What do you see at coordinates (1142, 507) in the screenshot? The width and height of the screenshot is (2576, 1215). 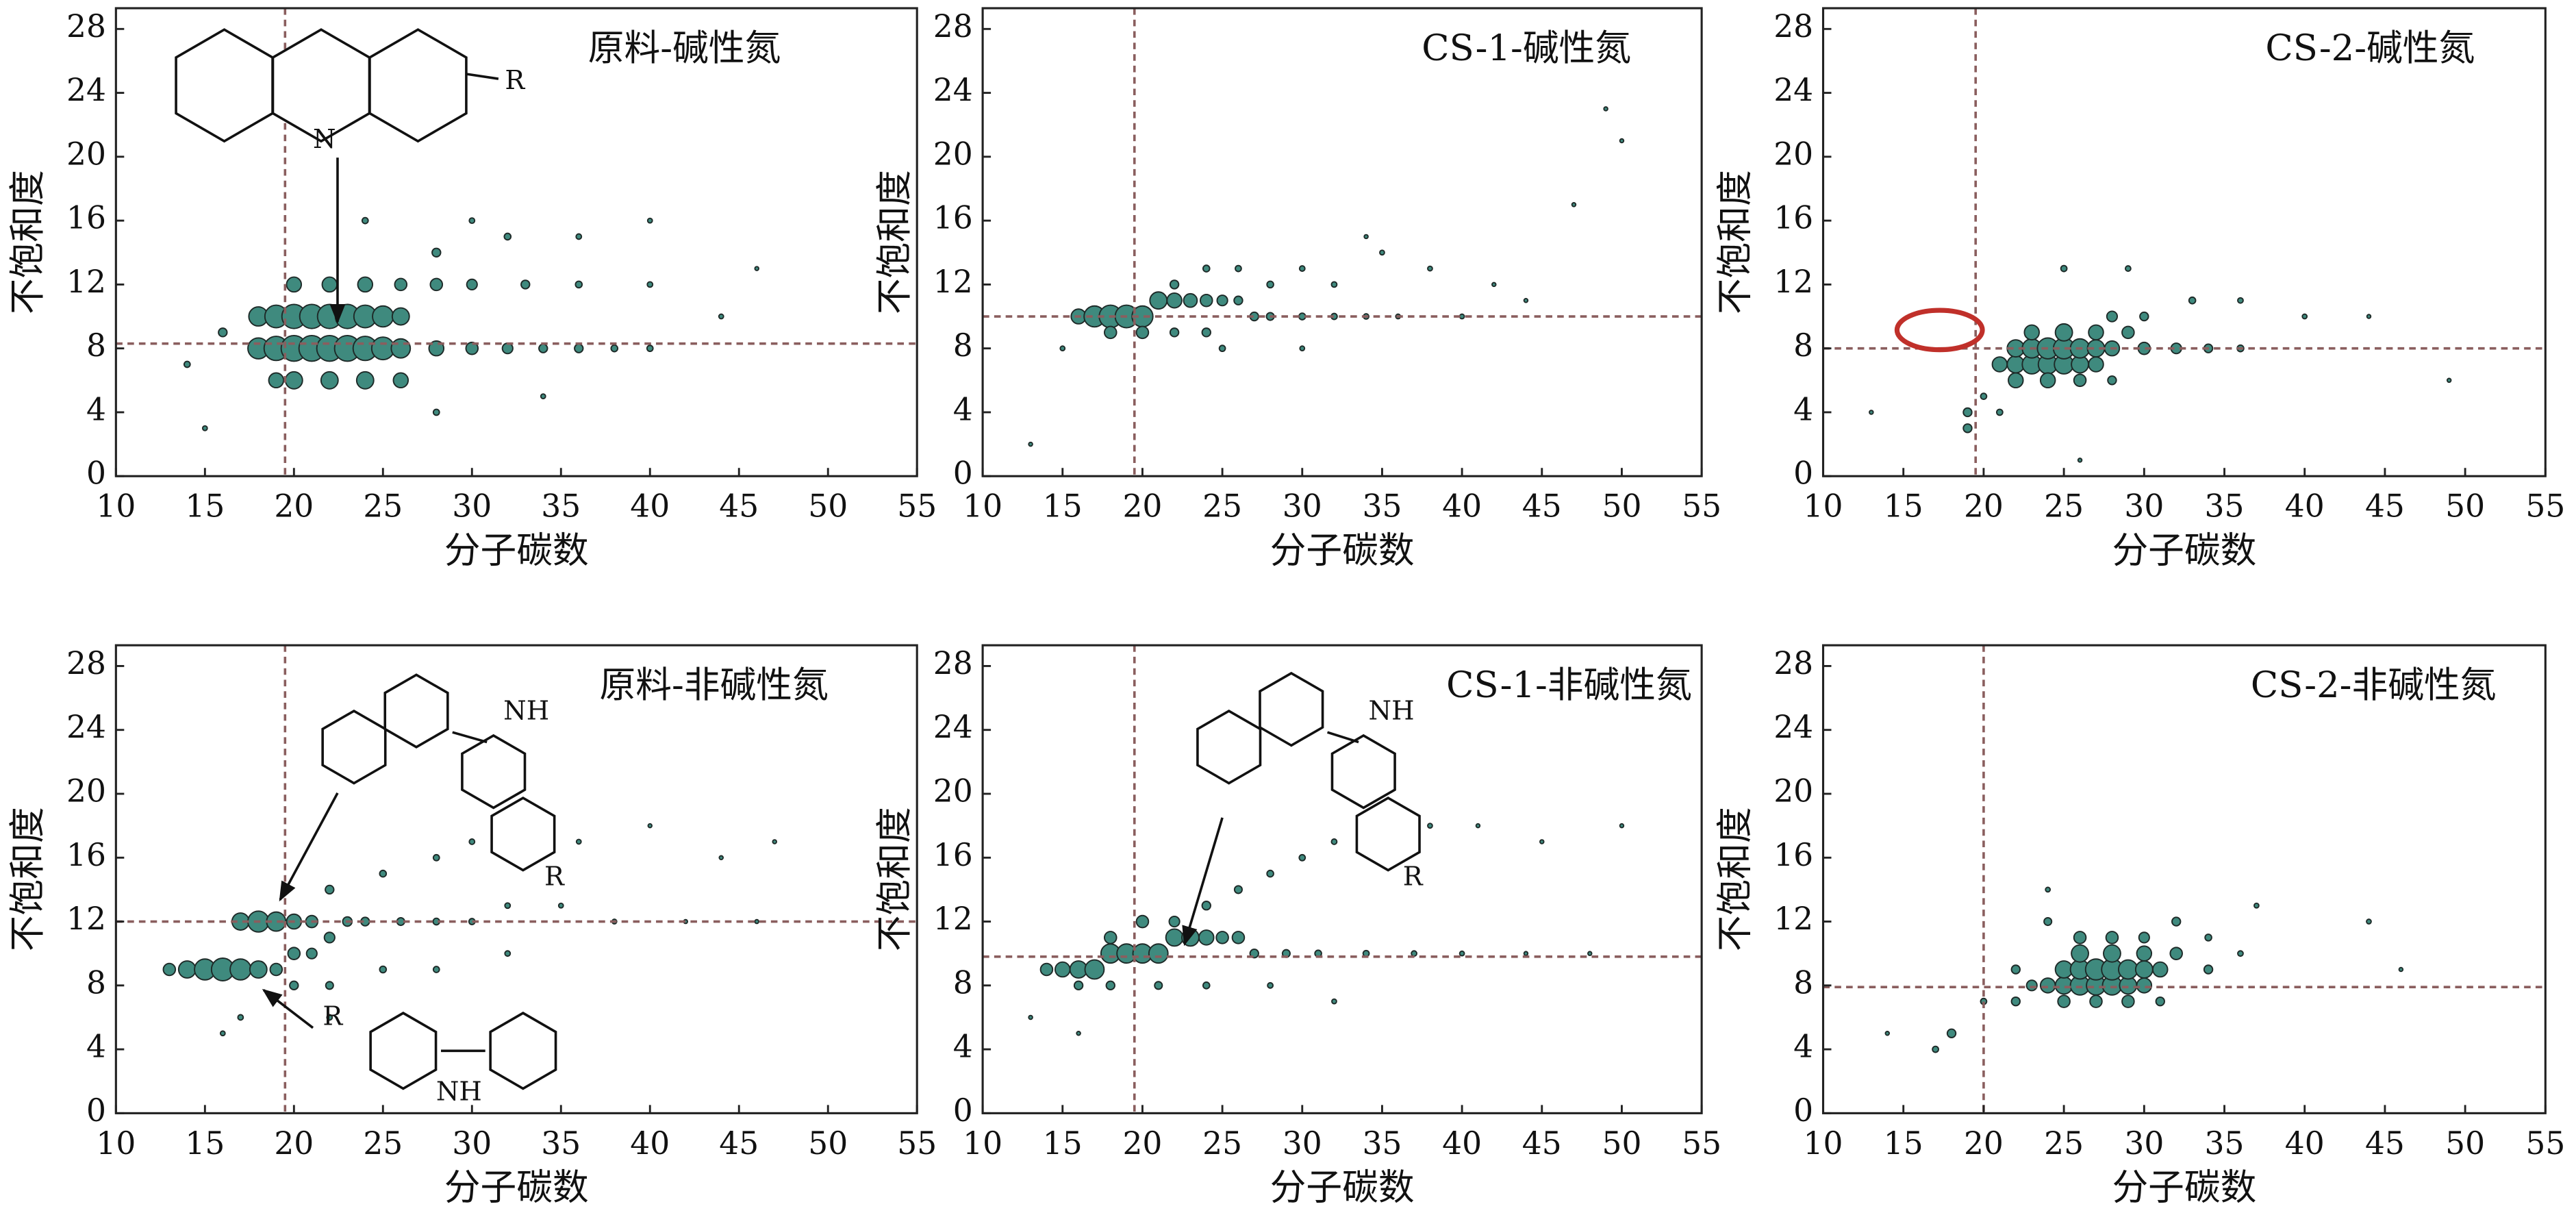 I see `x-tick-label: 20` at bounding box center [1142, 507].